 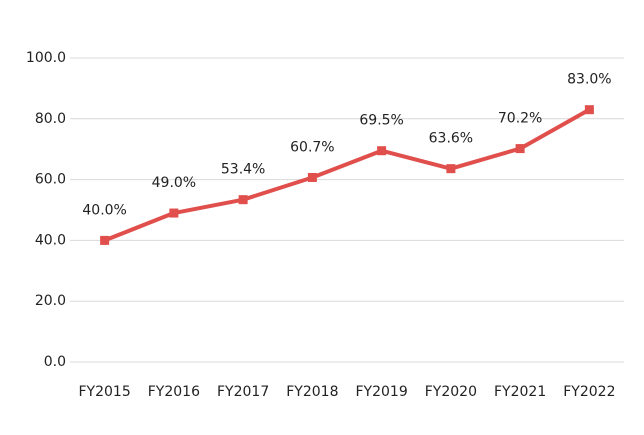 I want to click on data-label: 60.7%, so click(x=312, y=147).